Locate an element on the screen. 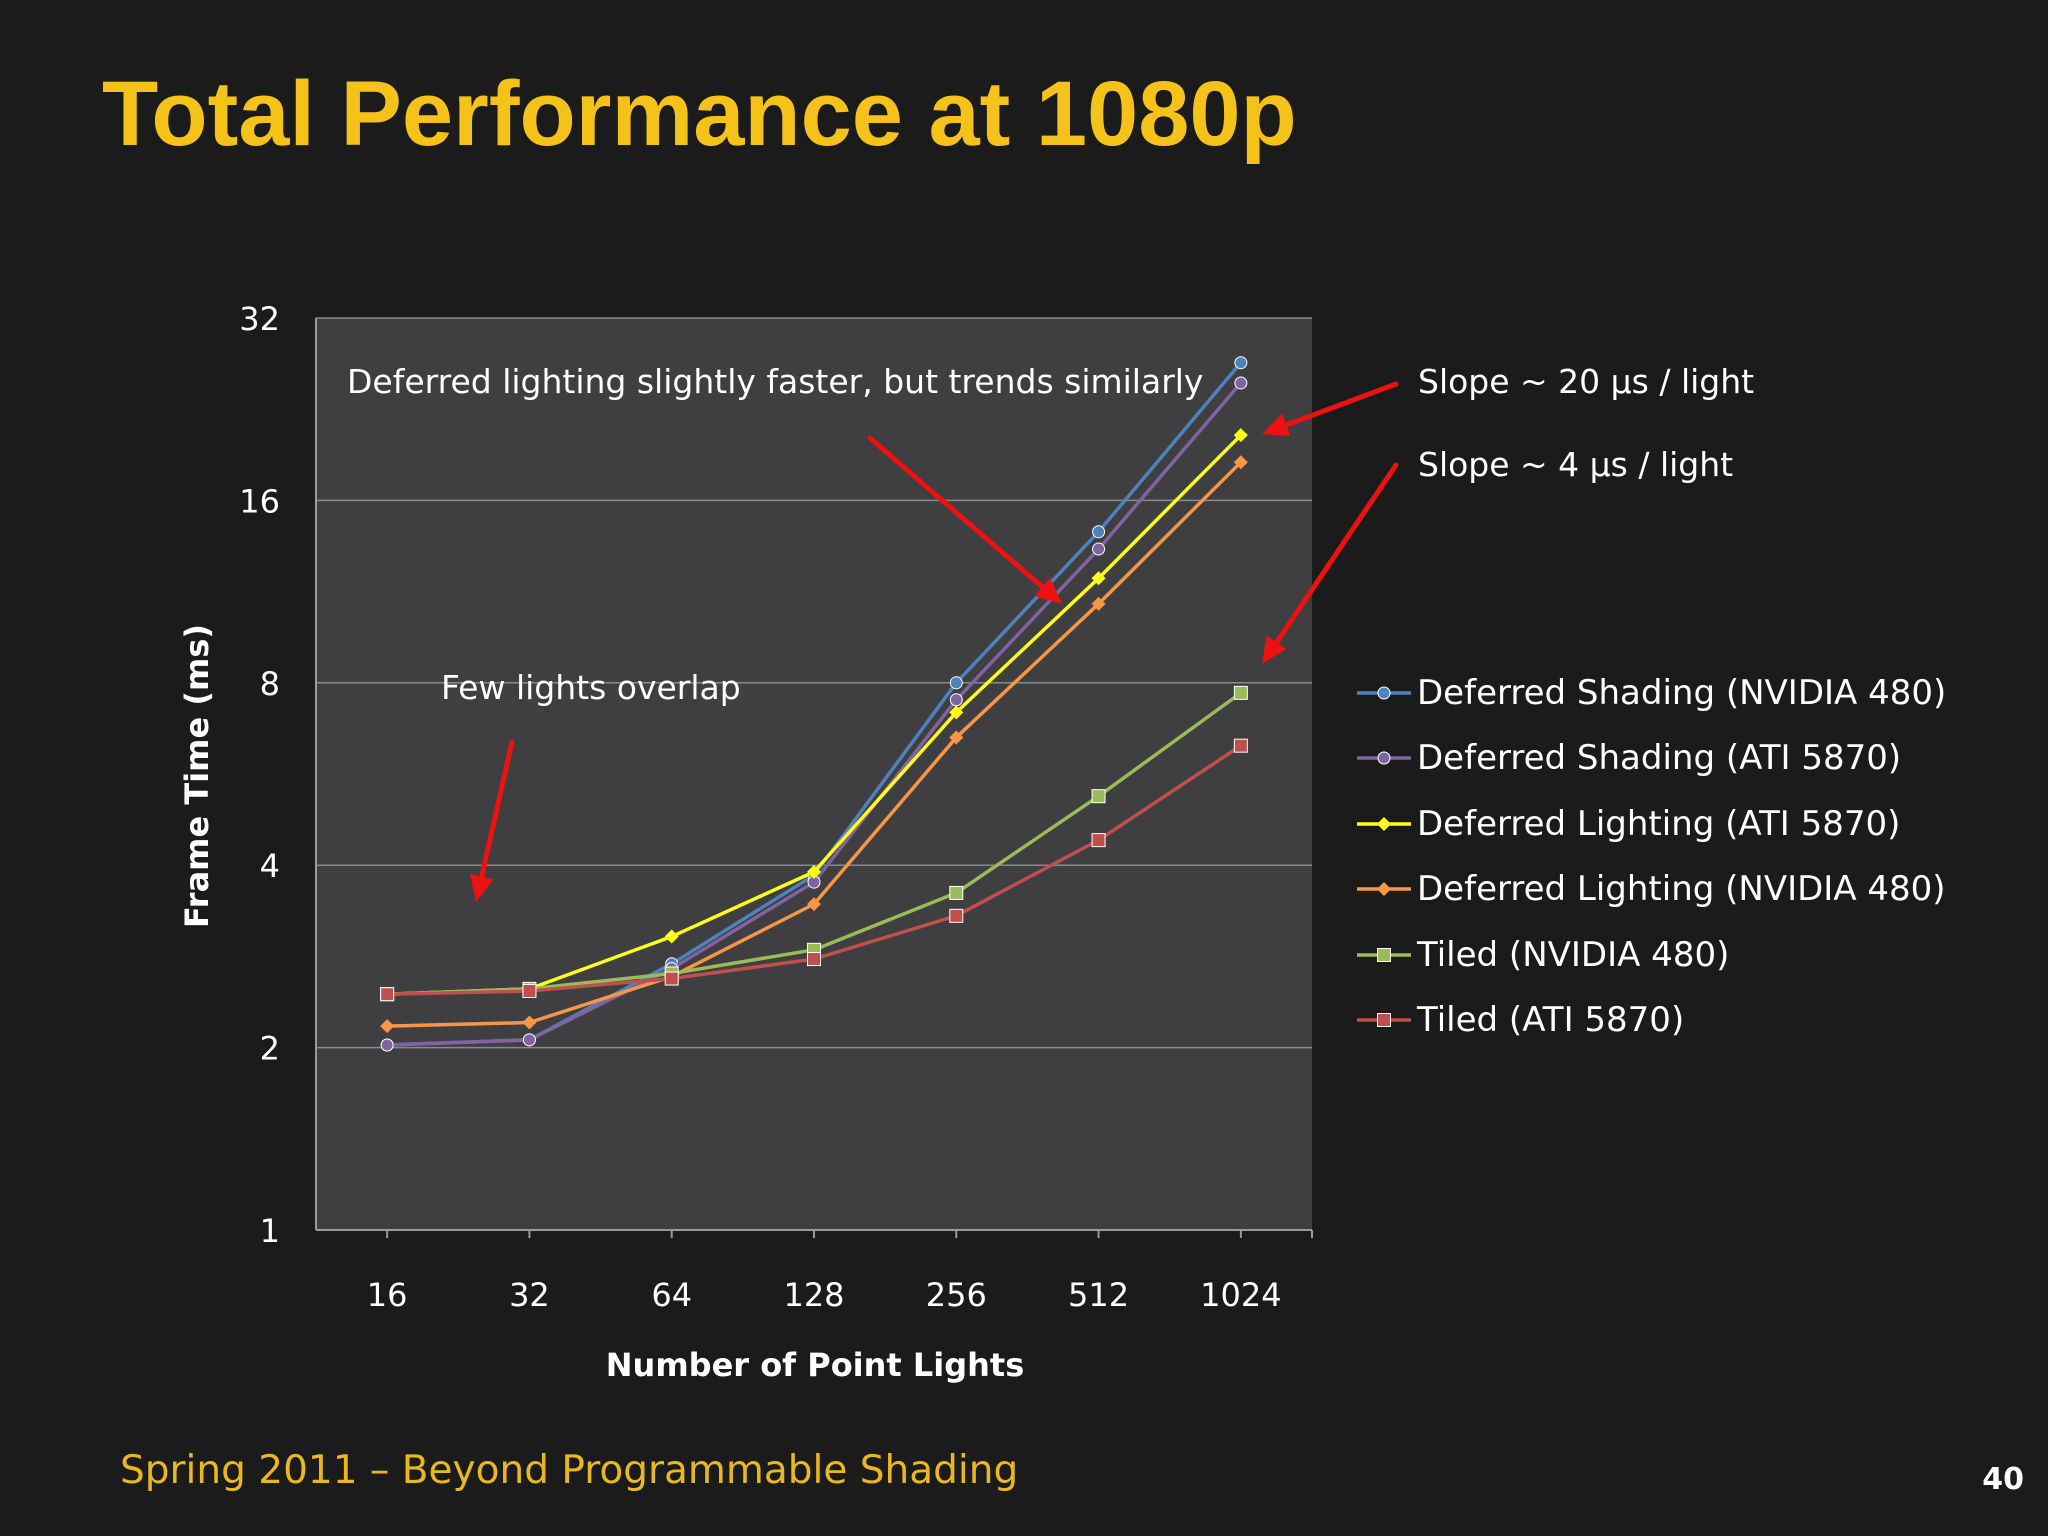 This screenshot has height=1536, width=2048. arrow-few-lights is located at coordinates (492, 820).